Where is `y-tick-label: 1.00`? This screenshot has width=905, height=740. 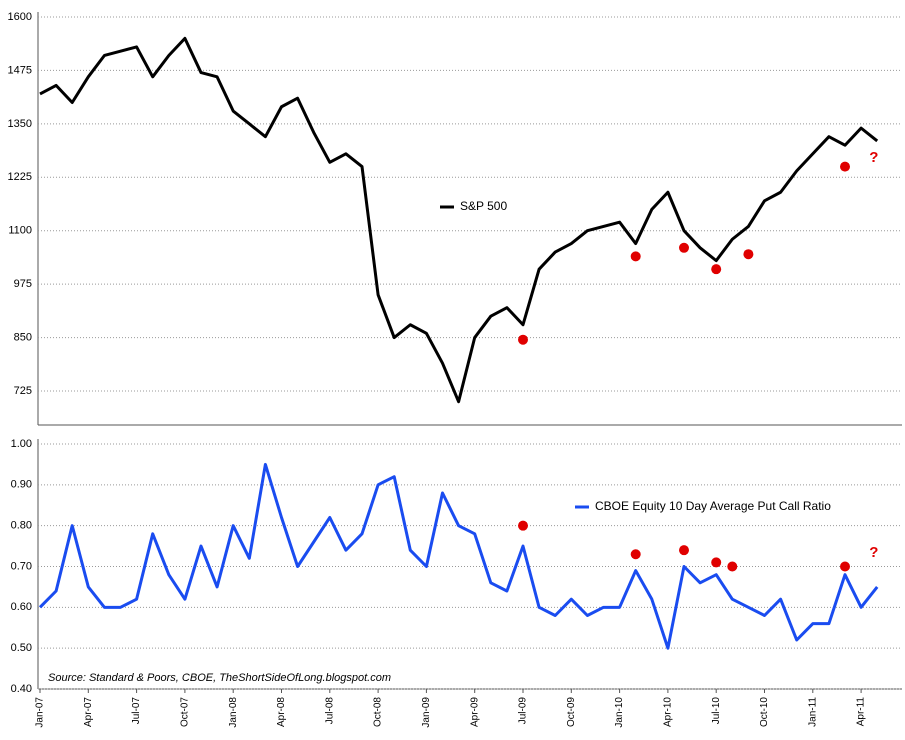
y-tick-label: 1.00 is located at coordinates (21, 444).